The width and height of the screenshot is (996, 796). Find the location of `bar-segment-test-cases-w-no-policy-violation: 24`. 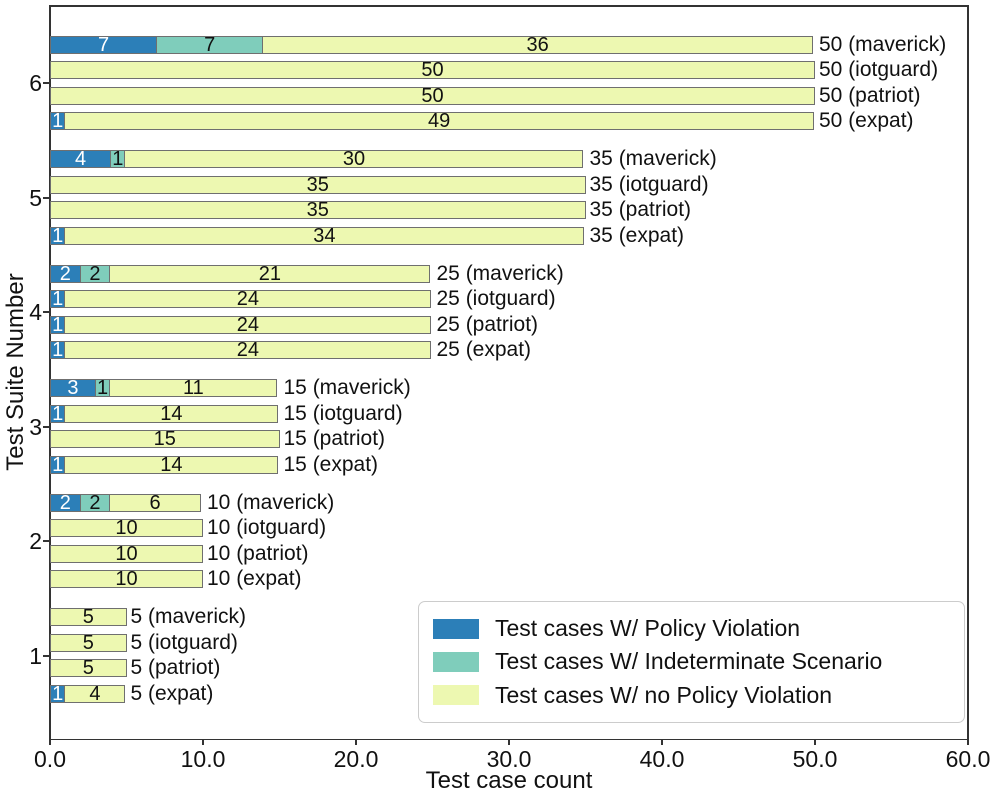

bar-segment-test-cases-w-no-policy-violation: 24 is located at coordinates (248, 350).